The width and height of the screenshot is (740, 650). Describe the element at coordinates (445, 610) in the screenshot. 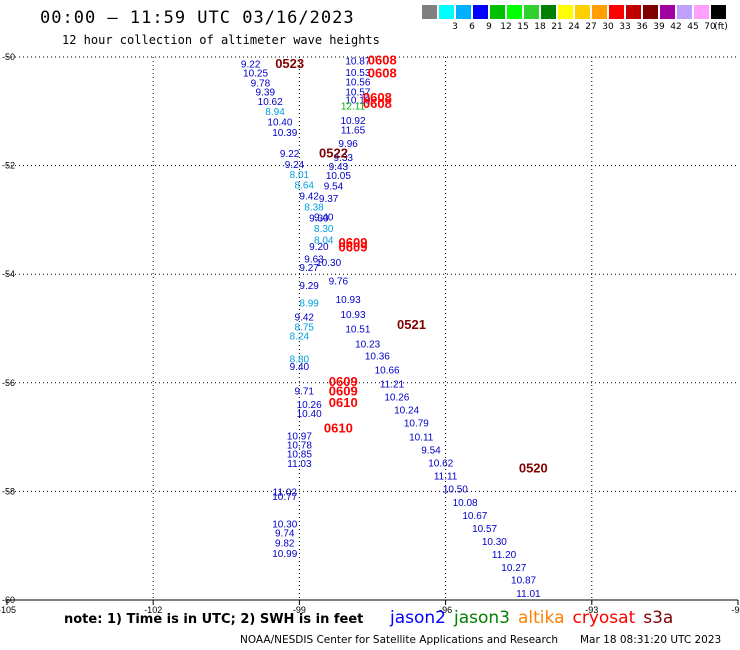

I see `x-tick-label: -96` at that location.